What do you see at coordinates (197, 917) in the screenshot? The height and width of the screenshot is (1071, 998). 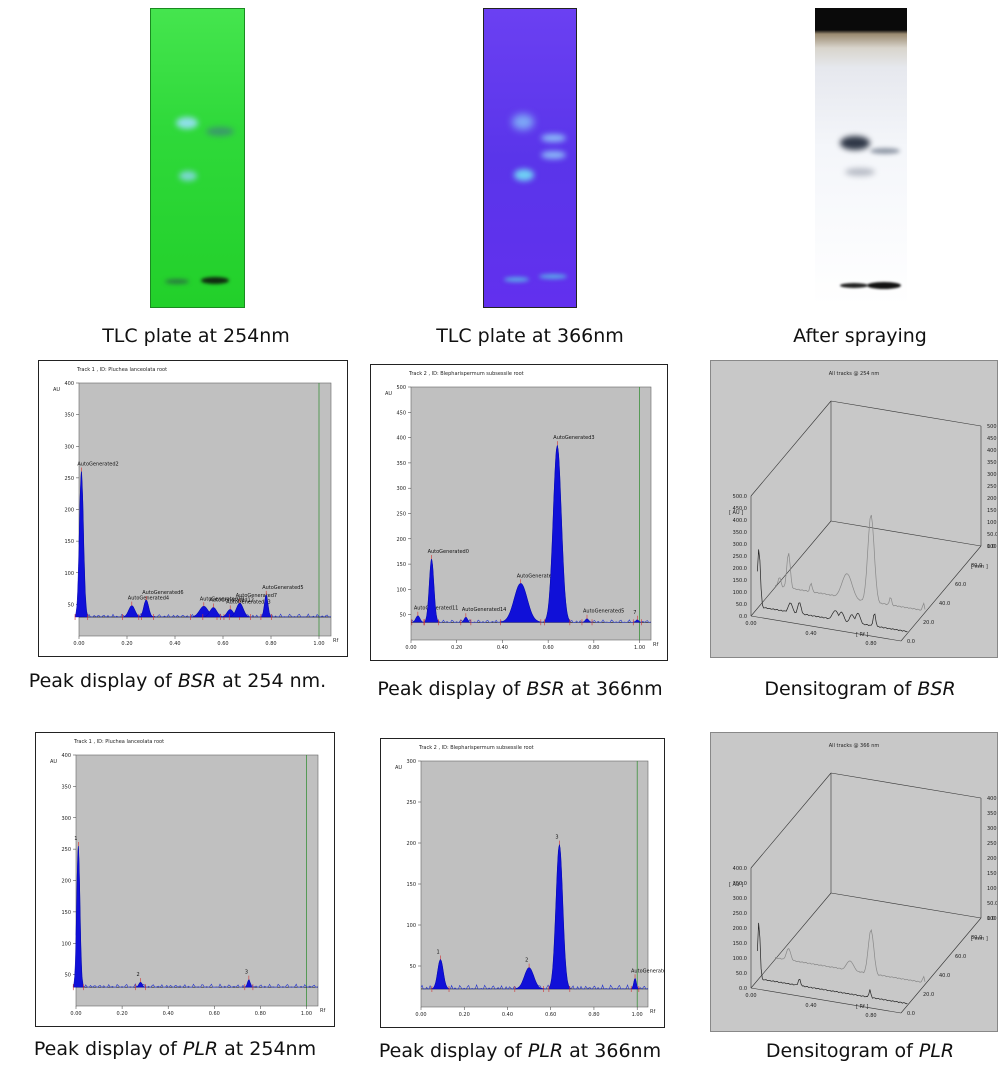 I see `signal-line` at bounding box center [197, 917].